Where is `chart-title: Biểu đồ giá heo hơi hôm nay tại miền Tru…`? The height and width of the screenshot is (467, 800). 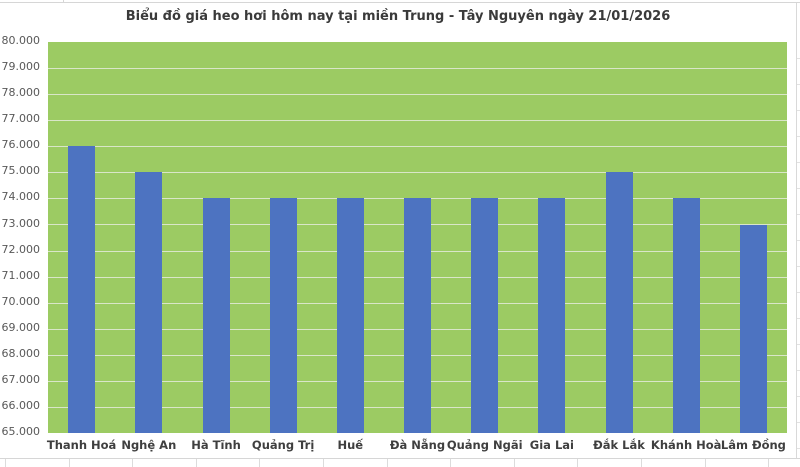 chart-title: Biểu đồ giá heo hơi hôm nay tại miền Tru… is located at coordinates (398, 16).